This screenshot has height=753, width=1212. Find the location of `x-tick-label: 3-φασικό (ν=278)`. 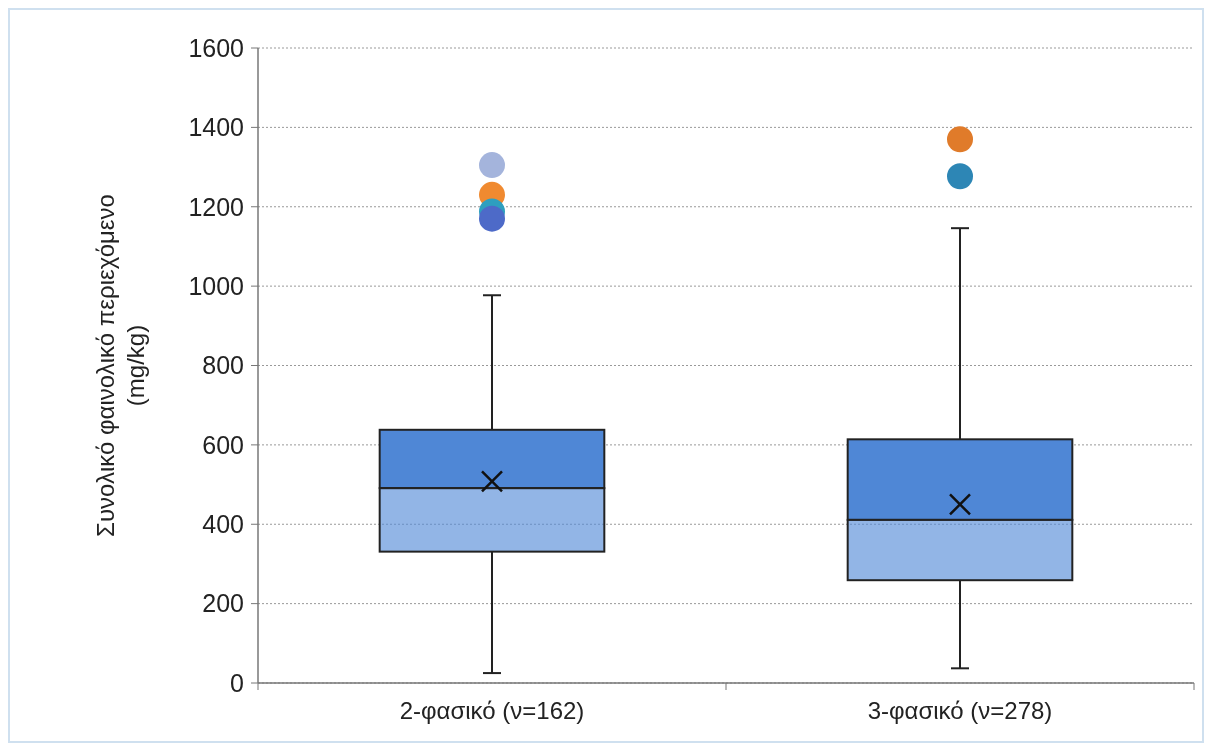

x-tick-label: 3-φασικό (ν=278) is located at coordinates (960, 710).